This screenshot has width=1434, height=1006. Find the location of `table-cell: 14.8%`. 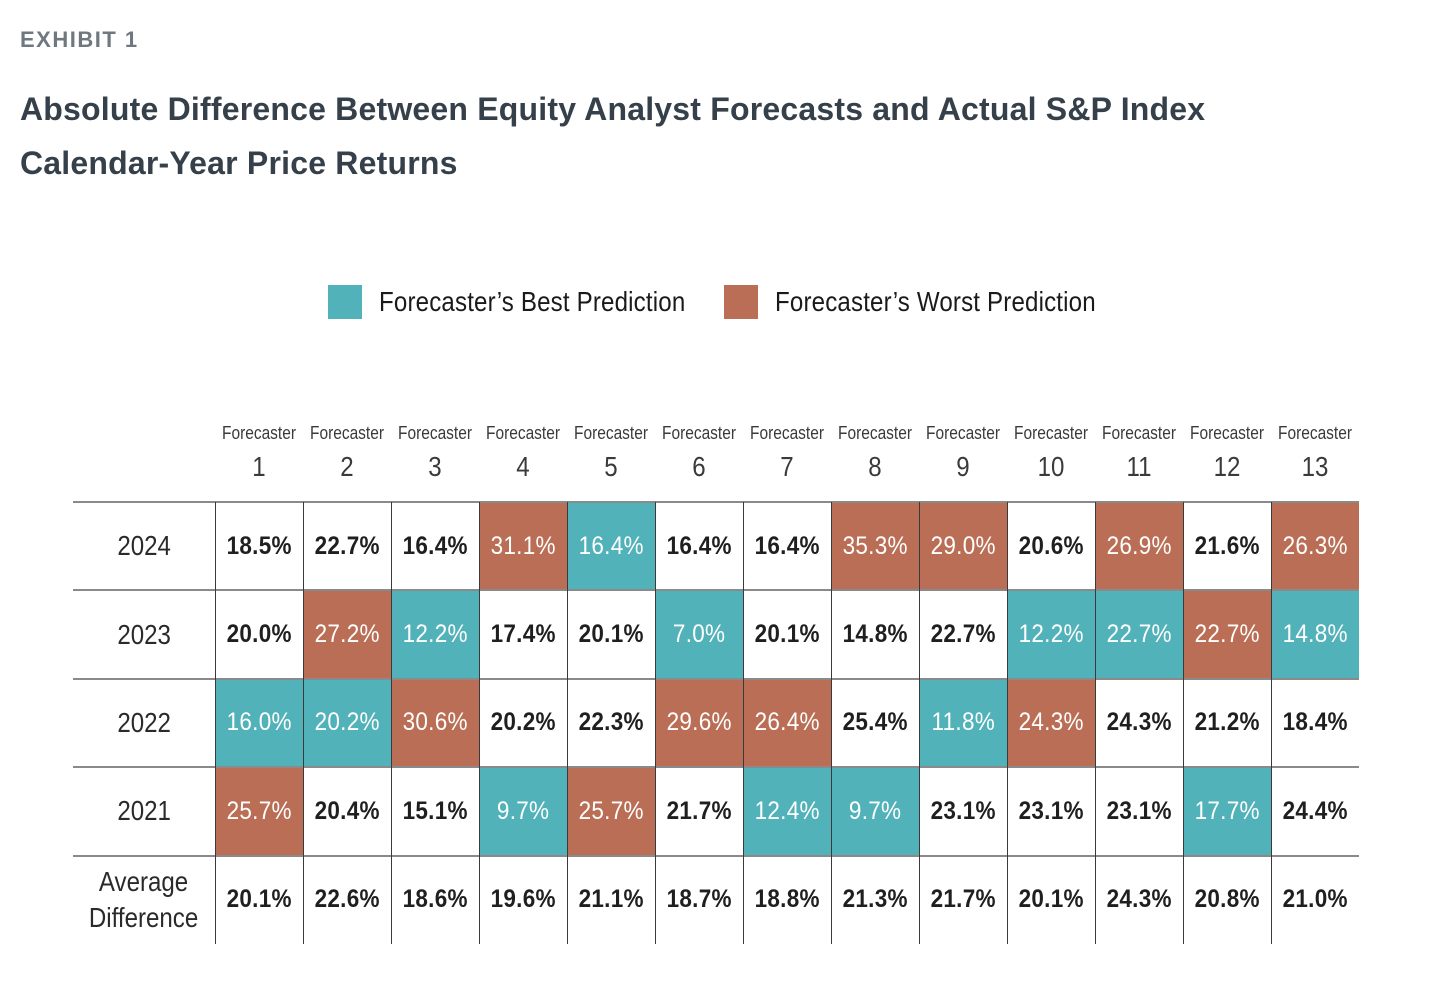

table-cell: 14.8% is located at coordinates (875, 634).